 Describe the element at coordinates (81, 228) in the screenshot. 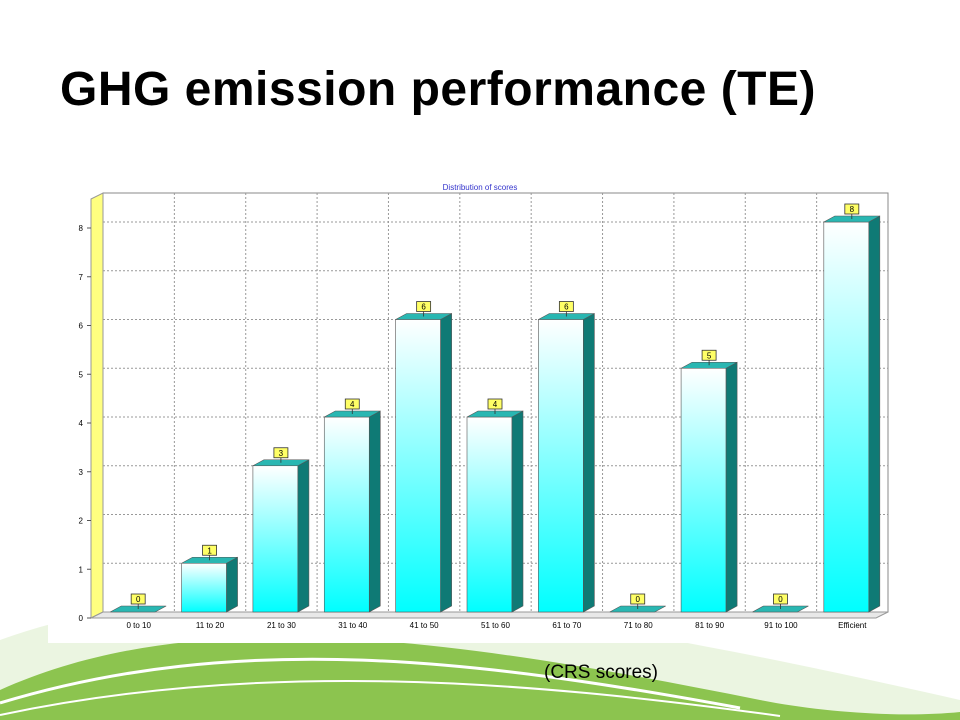

I see `y-tick-label: 8` at that location.